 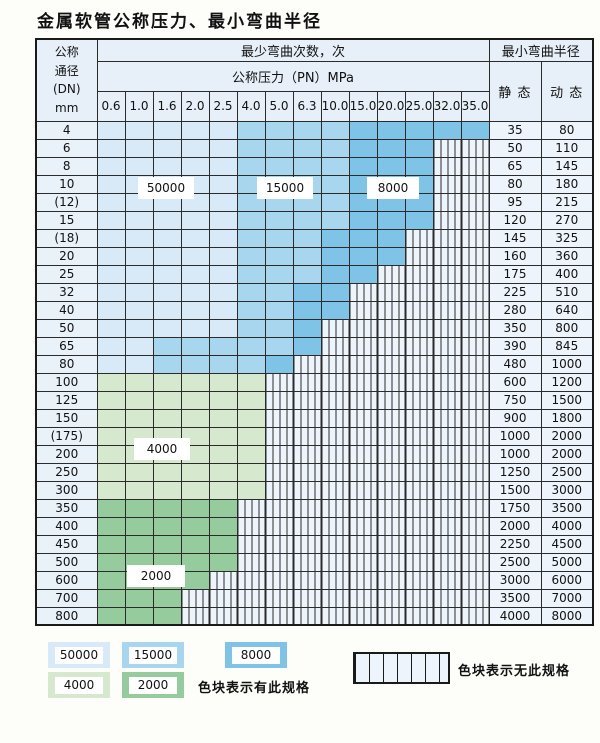 I want to click on grid-cell-dn300-pn10.0, so click(x=335, y=490).